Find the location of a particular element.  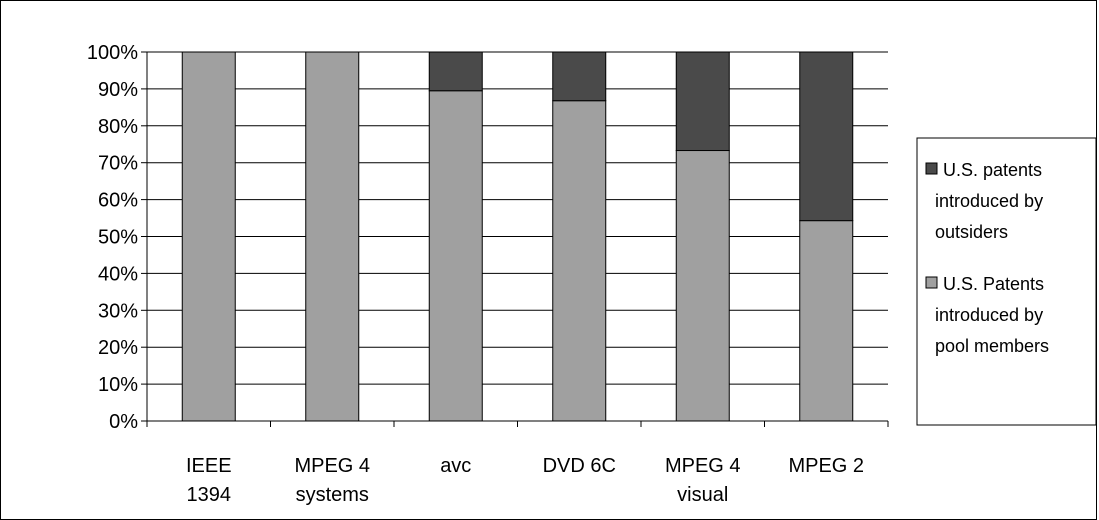

y-tick-label: 30% is located at coordinates (118, 311).